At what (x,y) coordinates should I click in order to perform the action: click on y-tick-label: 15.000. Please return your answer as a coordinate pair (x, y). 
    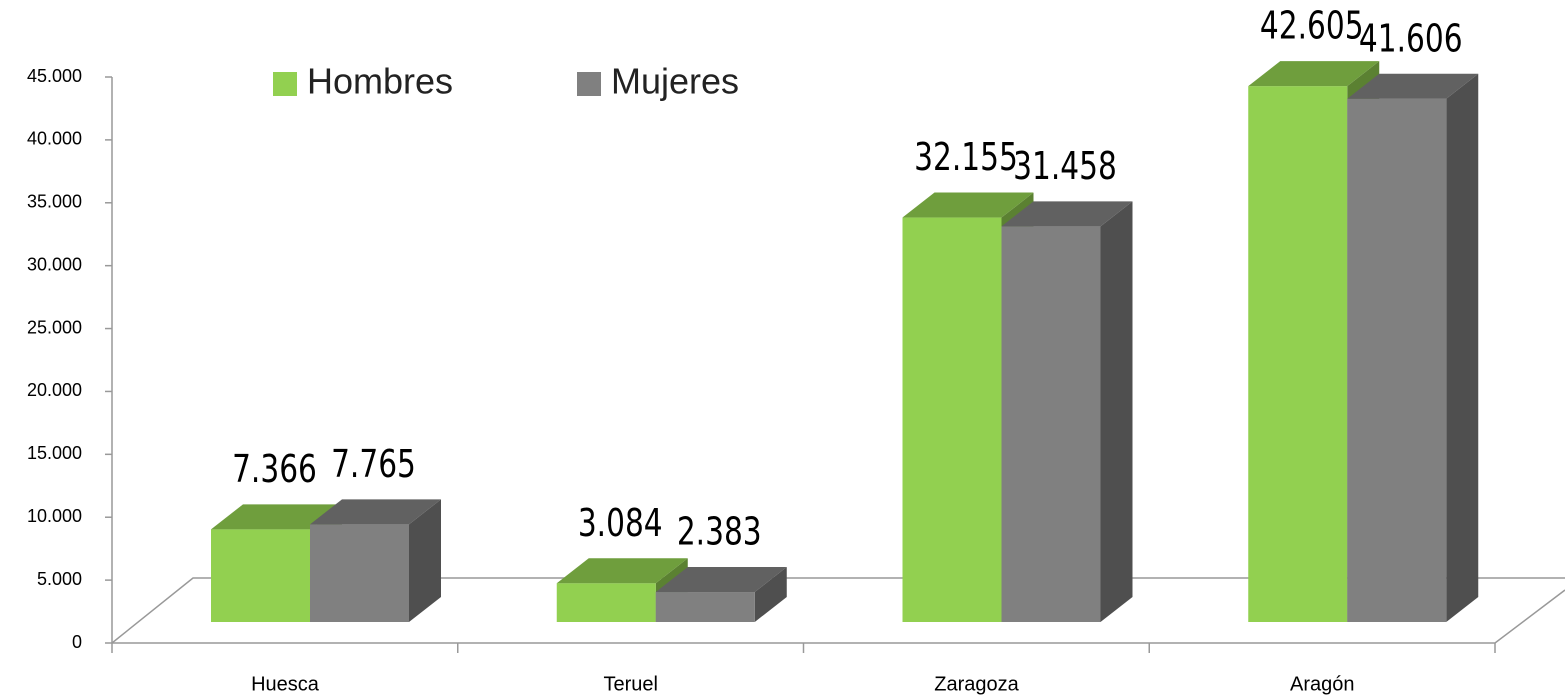
    Looking at the image, I should click on (54, 453).